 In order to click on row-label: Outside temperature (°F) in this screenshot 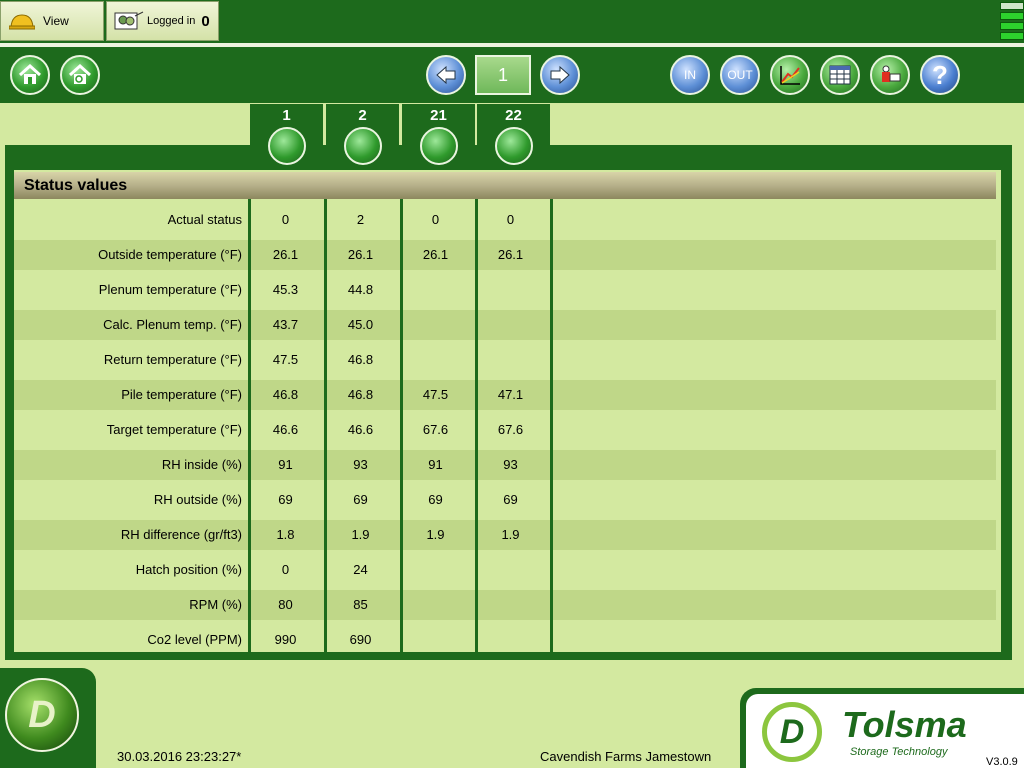, I will do `click(170, 254)`.